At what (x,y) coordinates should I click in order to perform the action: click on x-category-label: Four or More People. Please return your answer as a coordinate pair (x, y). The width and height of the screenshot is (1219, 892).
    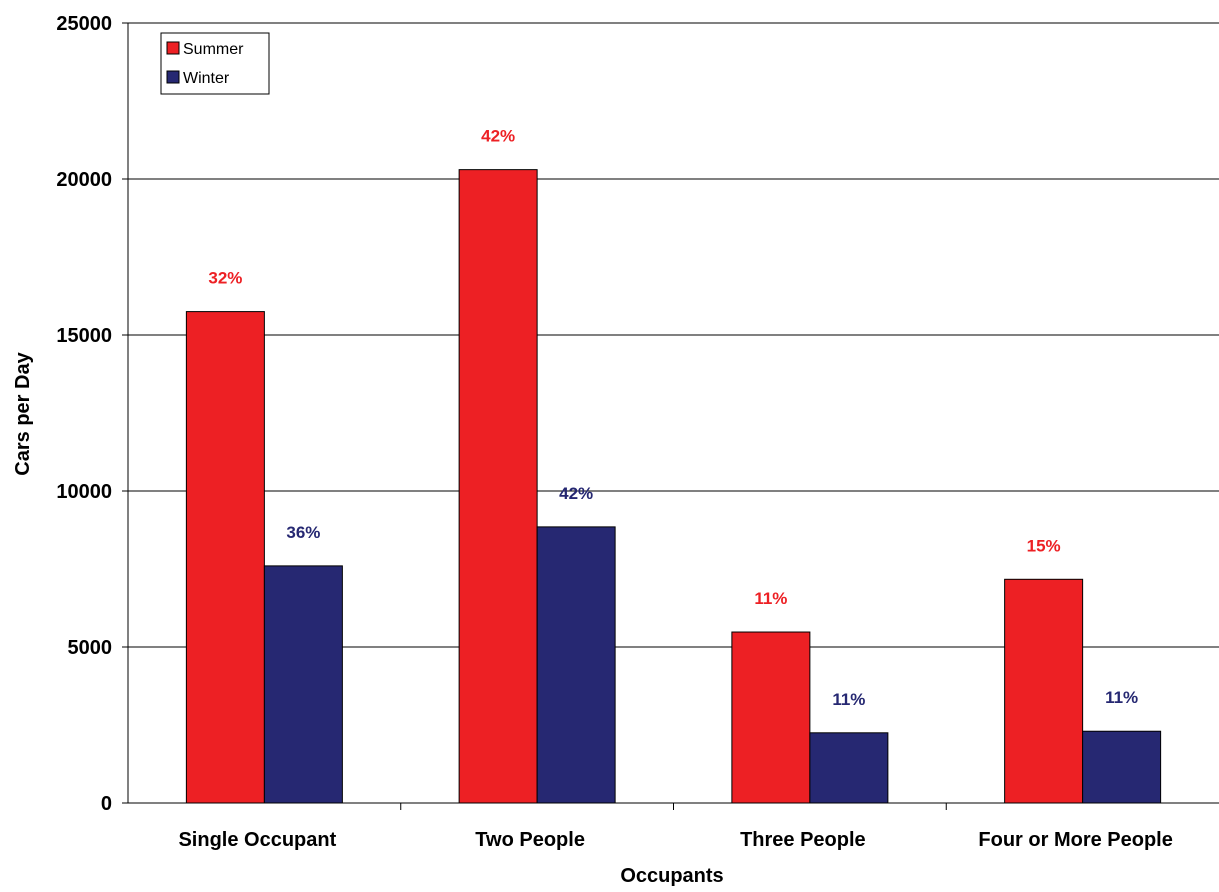
    Looking at the image, I should click on (1075, 840).